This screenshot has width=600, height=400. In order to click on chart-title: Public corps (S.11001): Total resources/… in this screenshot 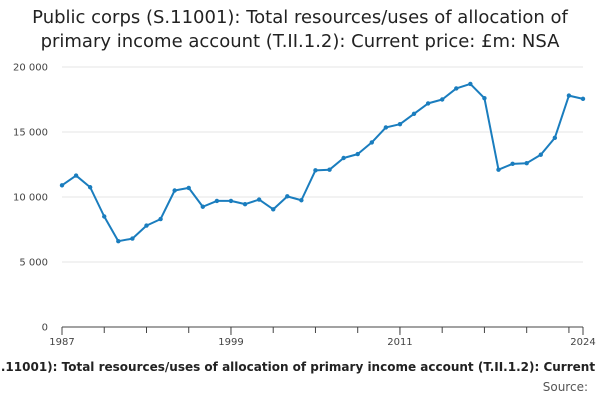, I will do `click(300, 29)`.